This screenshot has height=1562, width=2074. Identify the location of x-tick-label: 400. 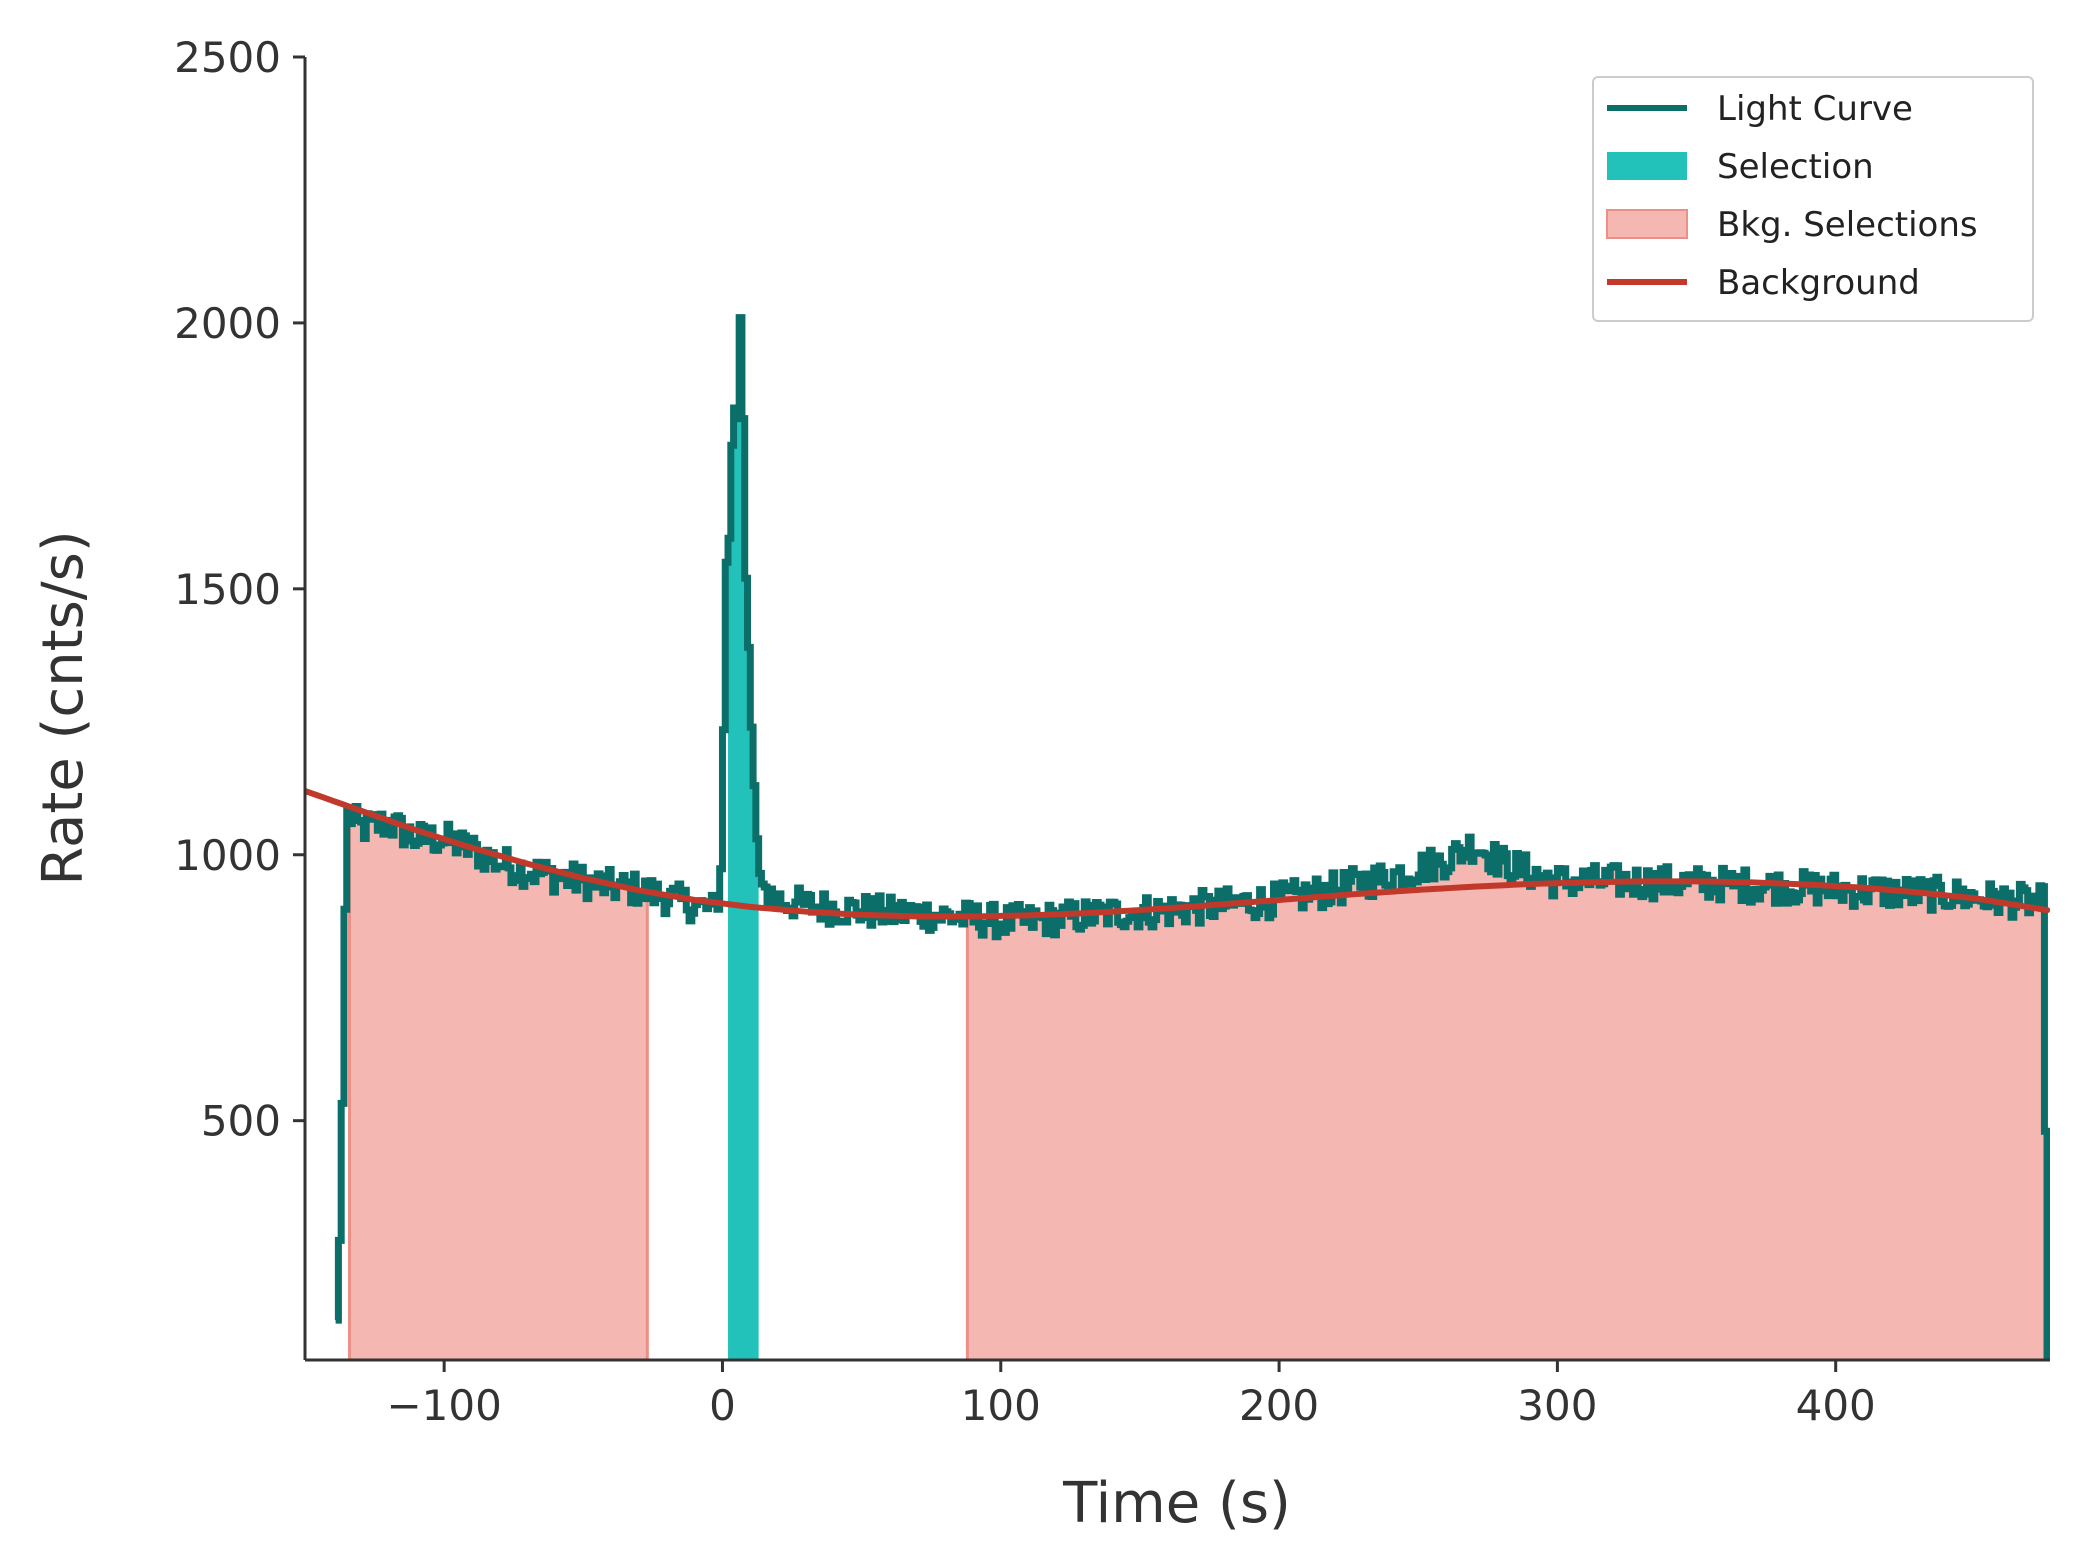
(1836, 1405).